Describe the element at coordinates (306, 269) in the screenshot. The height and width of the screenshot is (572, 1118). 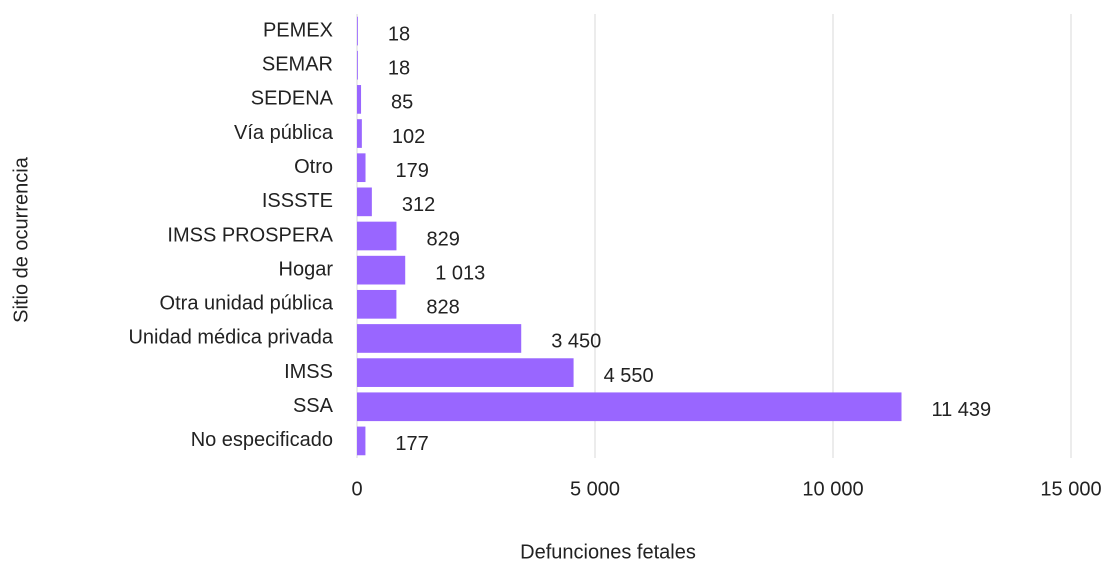
I see `y-tick-label: Hogar` at that location.